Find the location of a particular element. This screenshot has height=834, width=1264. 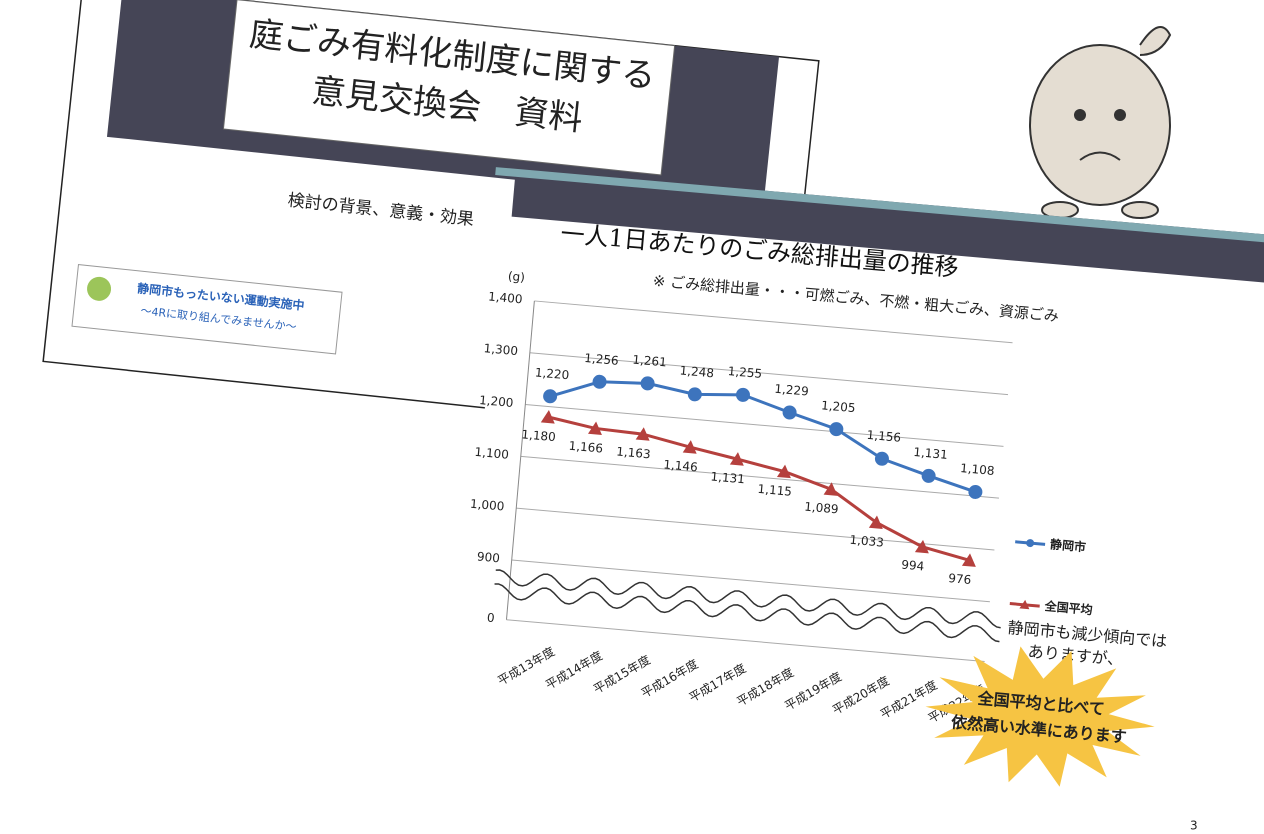

data-label: 1,033 is located at coordinates (866, 541).